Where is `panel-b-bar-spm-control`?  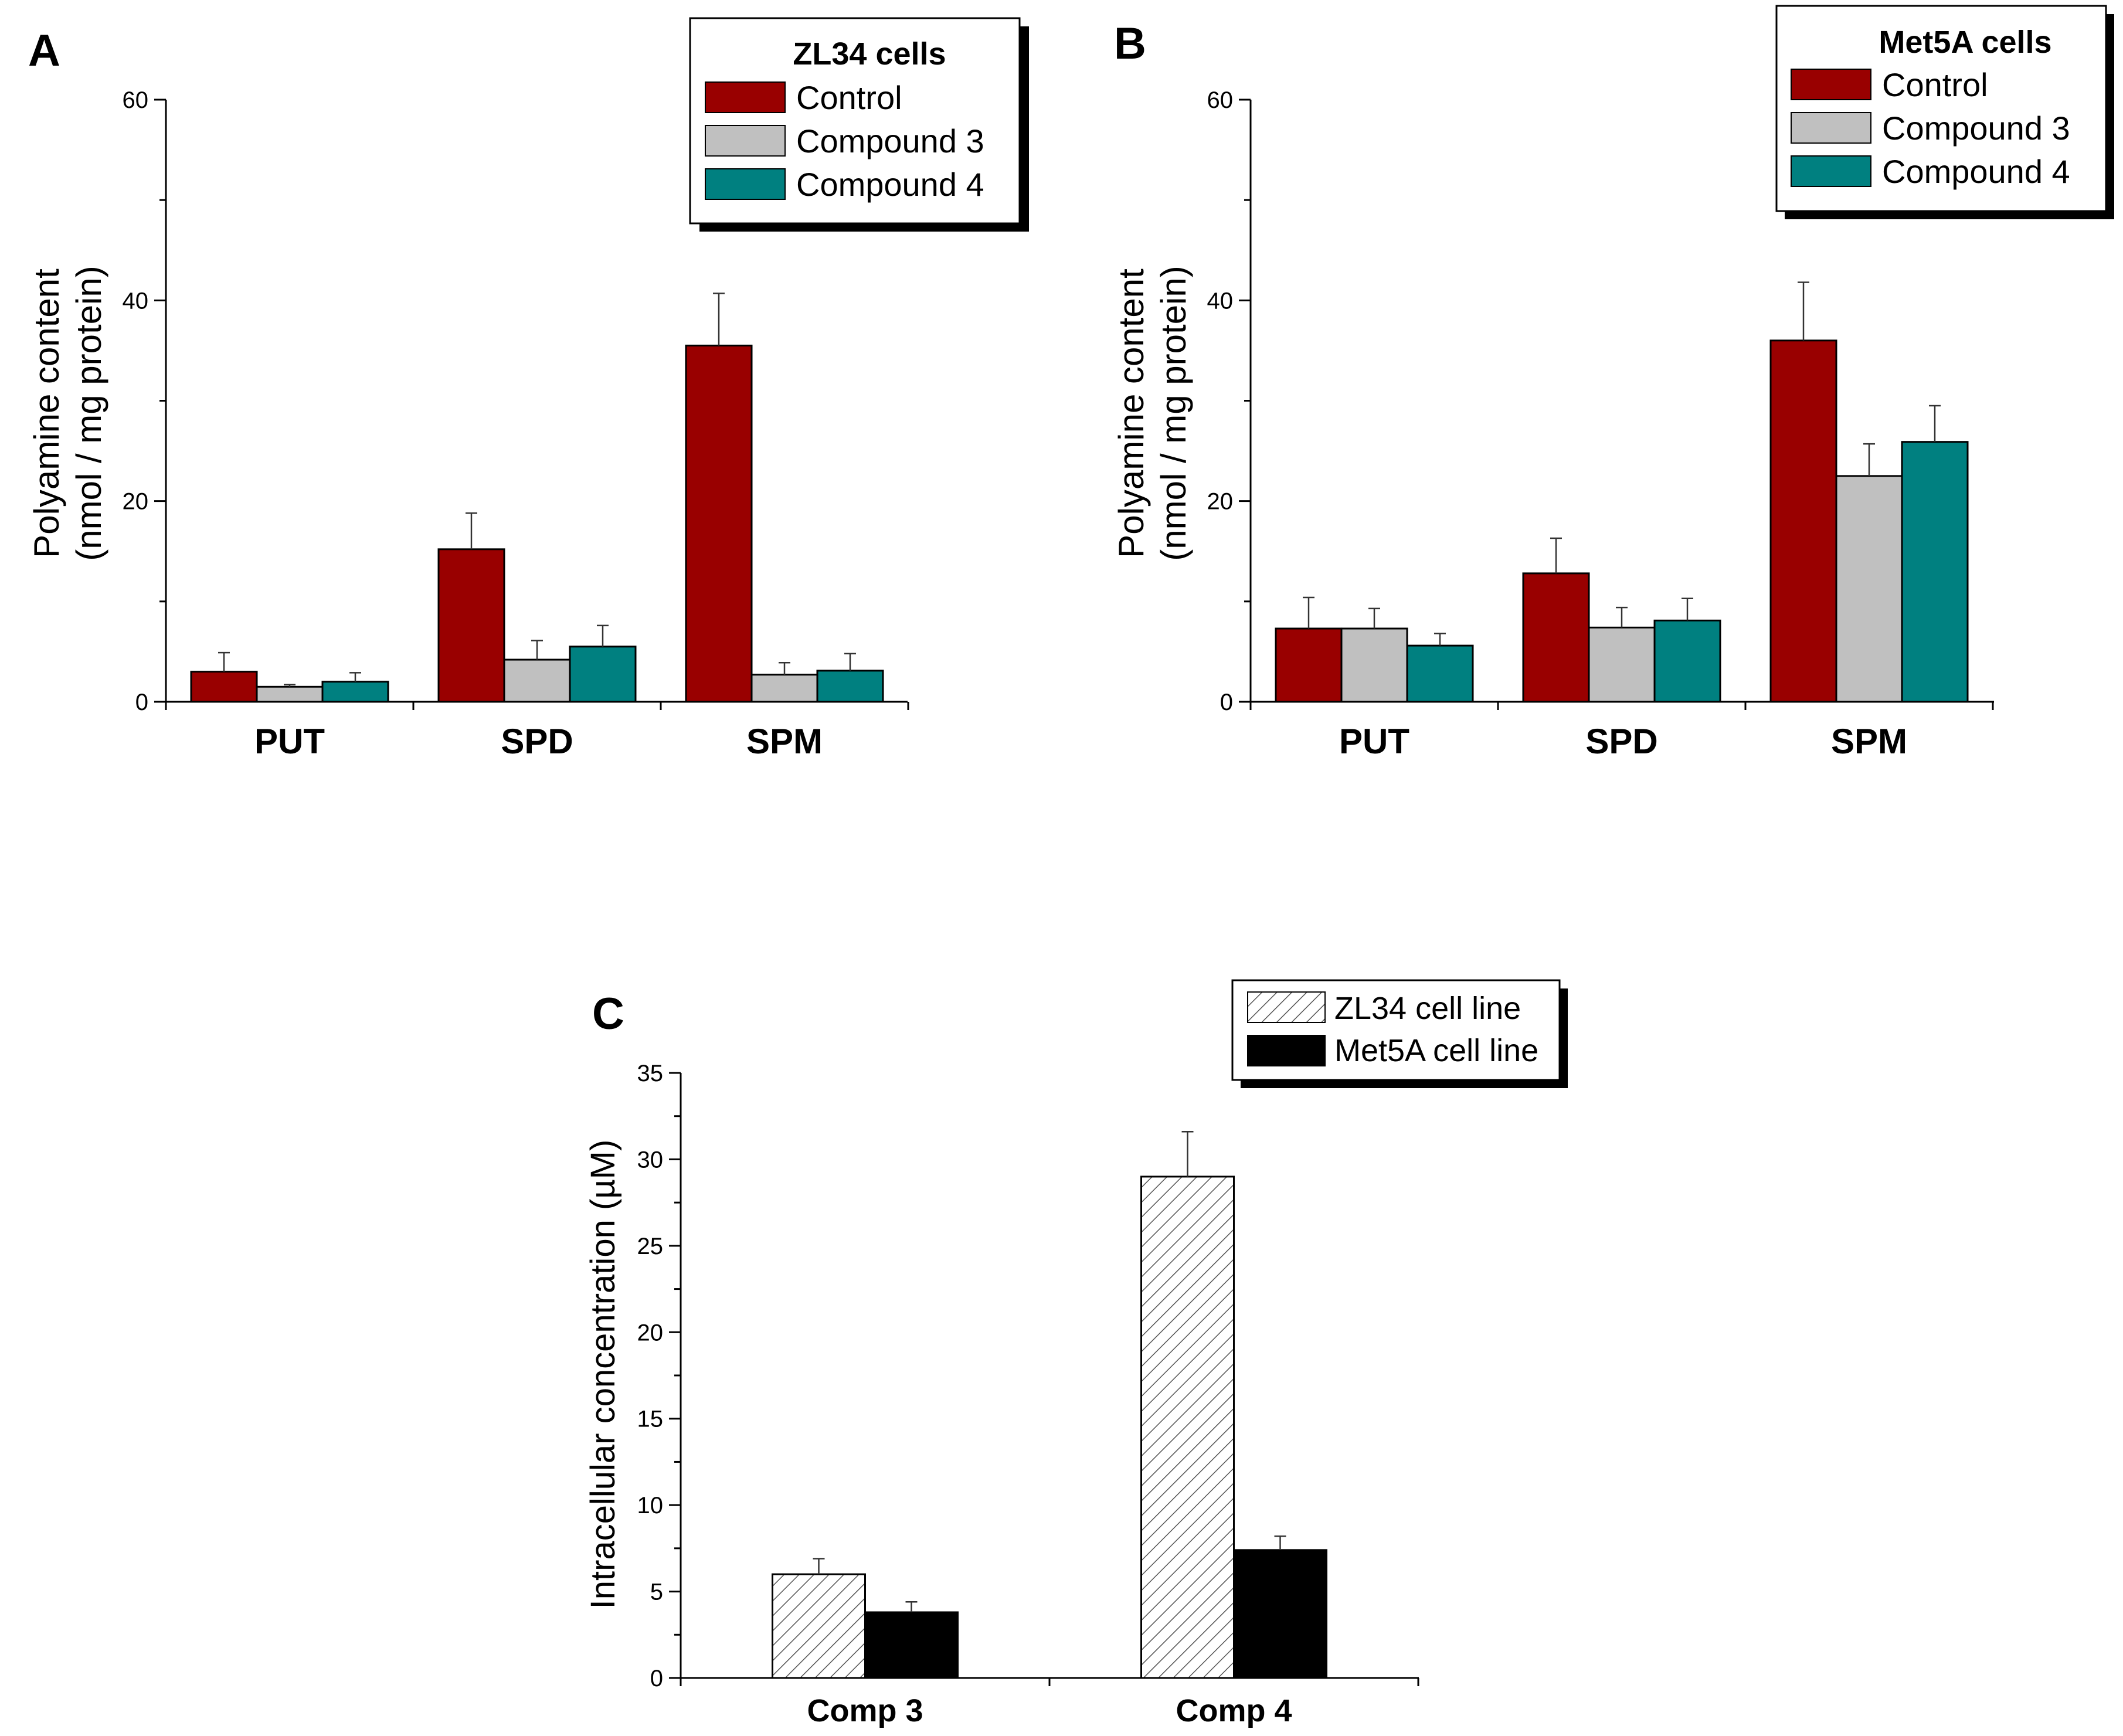
panel-b-bar-spm-control is located at coordinates (1803, 521).